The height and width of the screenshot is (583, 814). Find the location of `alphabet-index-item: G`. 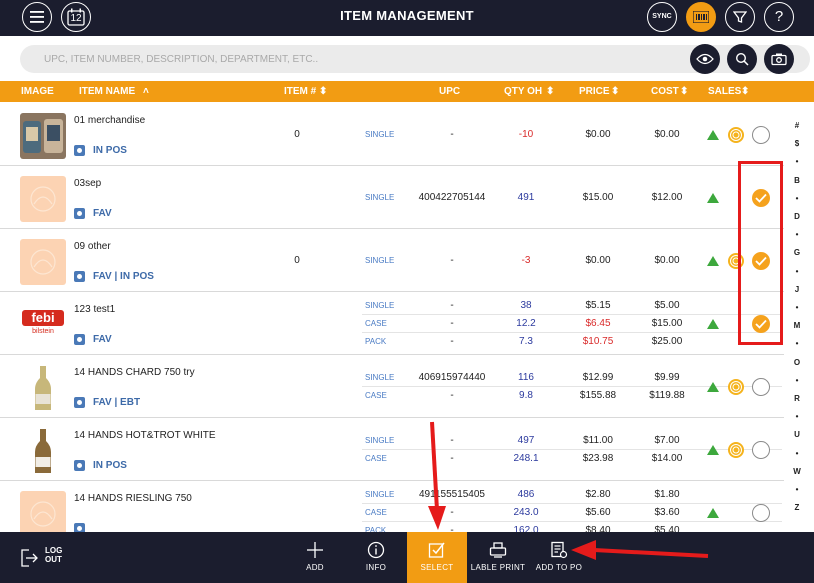

alphabet-index-item: G is located at coordinates (797, 253).